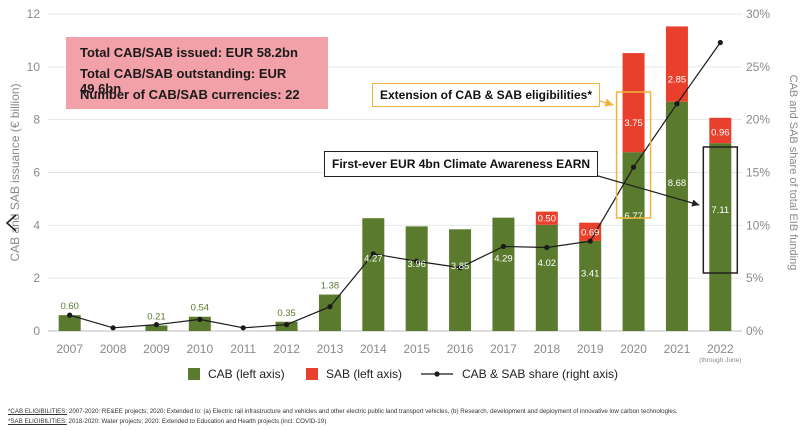 The image size is (800, 430). I want to click on label-sab-2019: 0.69, so click(590, 232).